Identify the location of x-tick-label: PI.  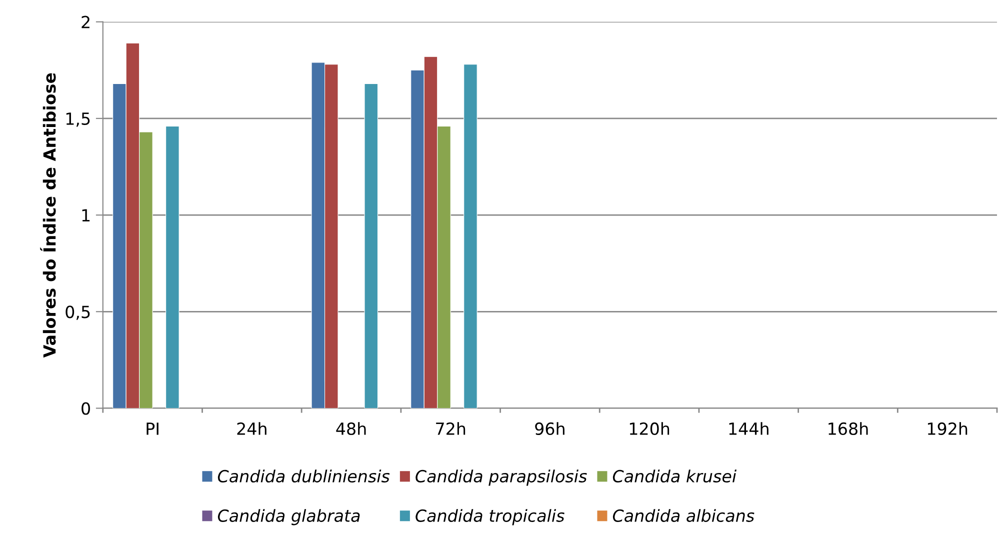
(152, 428).